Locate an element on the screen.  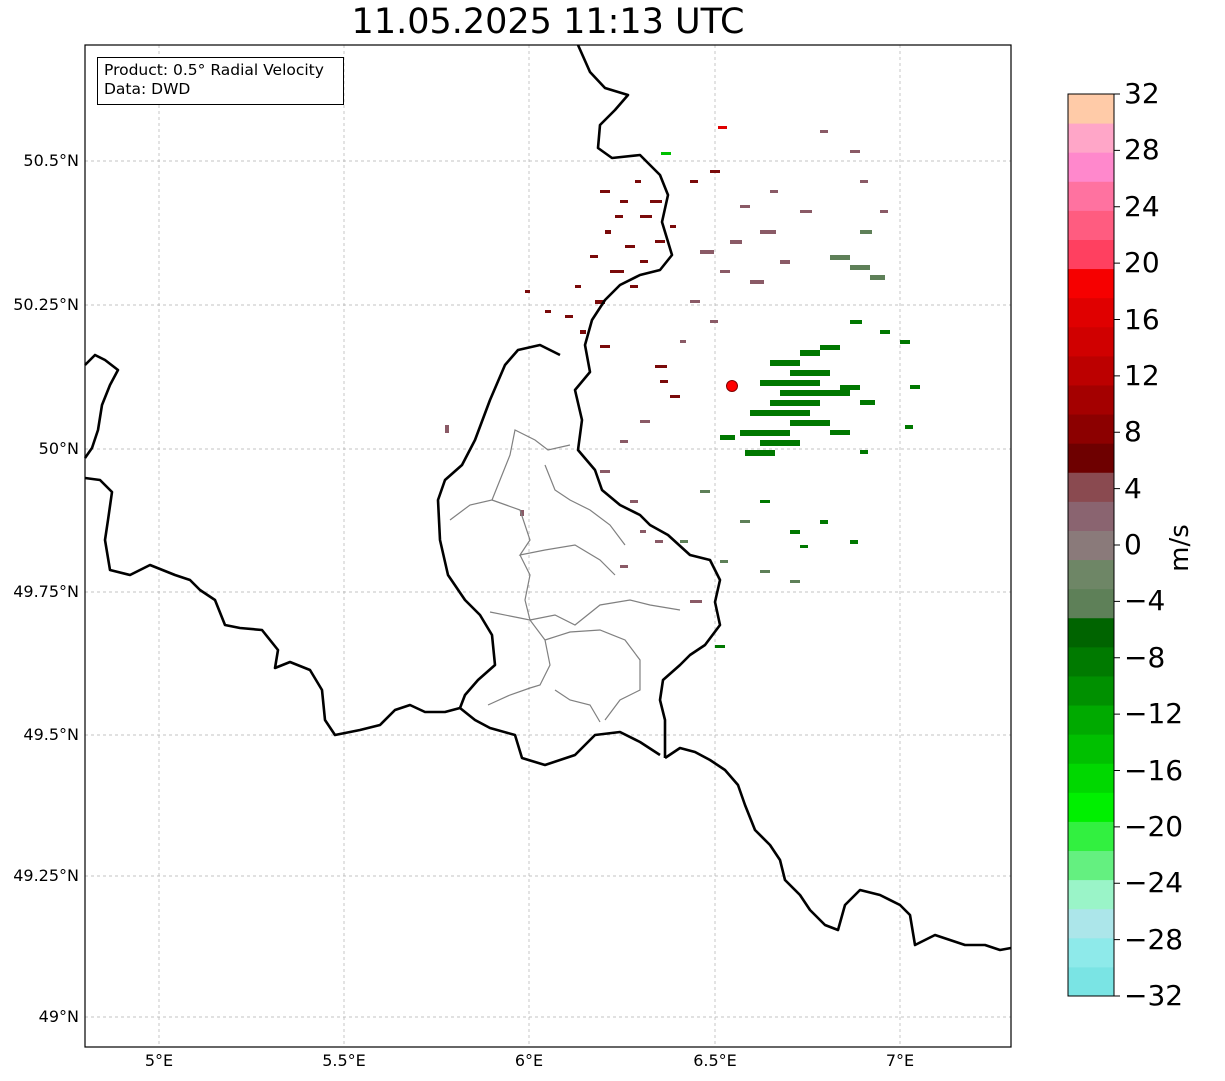
colorbar-tick-label: 20 is located at coordinates (1142, 263).